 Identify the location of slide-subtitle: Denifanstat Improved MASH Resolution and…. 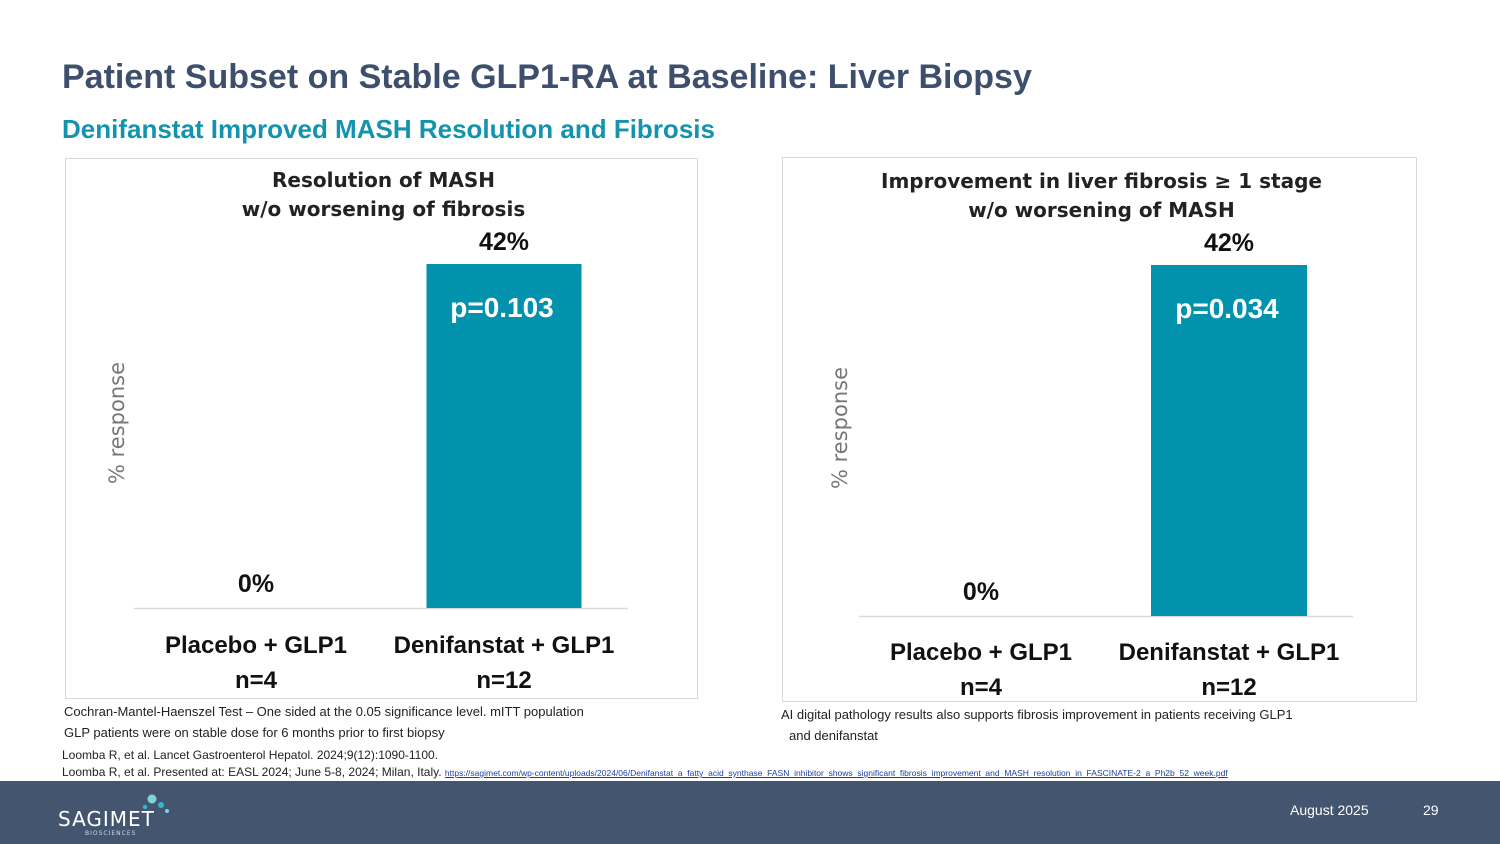
(388, 129).